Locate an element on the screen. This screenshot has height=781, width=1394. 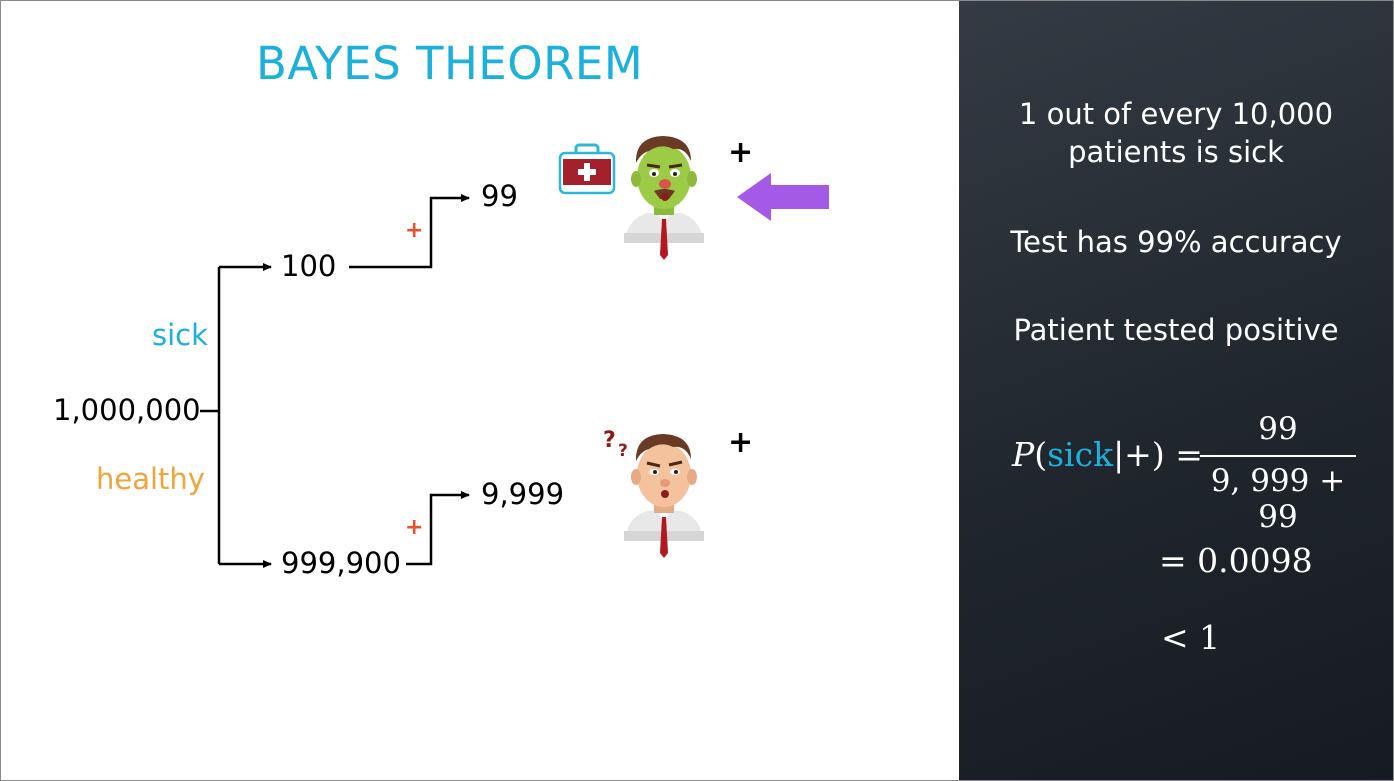
healthy-branch-label: healthy is located at coordinates (150, 479).